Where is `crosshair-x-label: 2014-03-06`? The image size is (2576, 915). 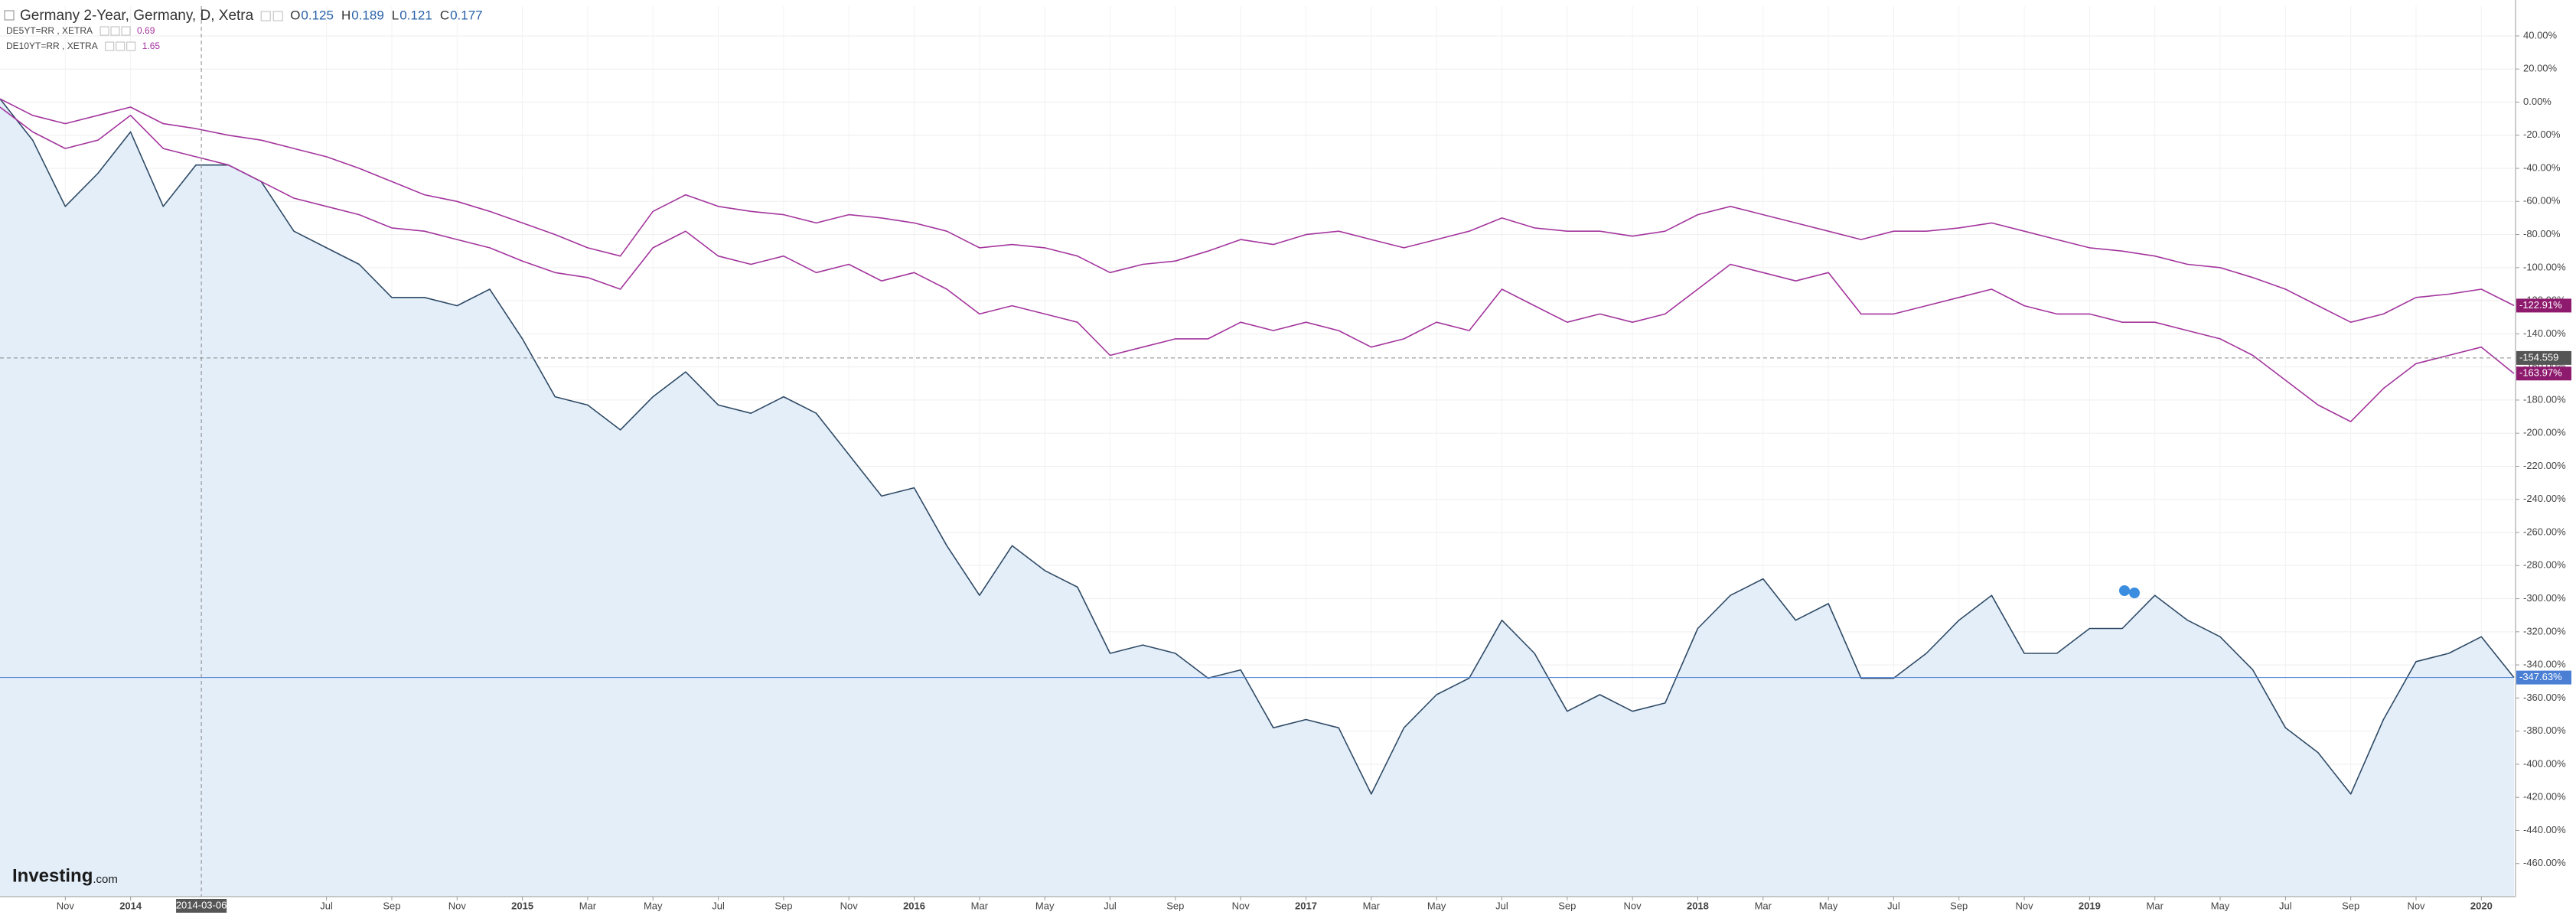
crosshair-x-label: 2014-03-06 is located at coordinates (201, 904).